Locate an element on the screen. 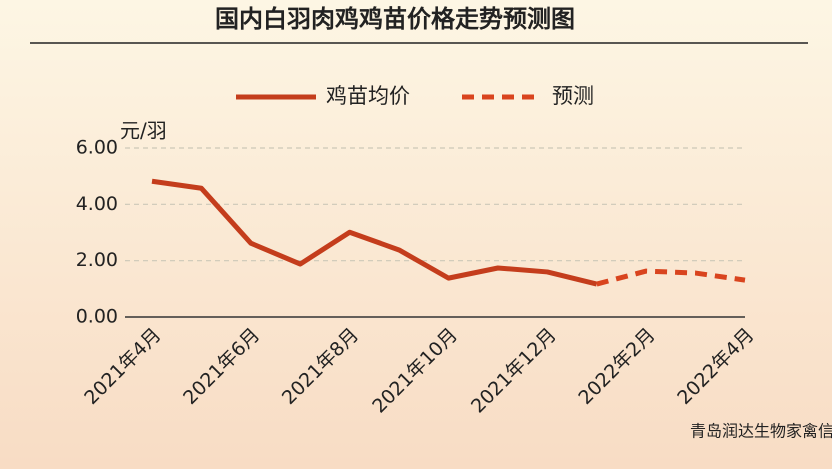 This screenshot has height=469, width=832. y-tick-label: 4.00 is located at coordinates (97, 204).